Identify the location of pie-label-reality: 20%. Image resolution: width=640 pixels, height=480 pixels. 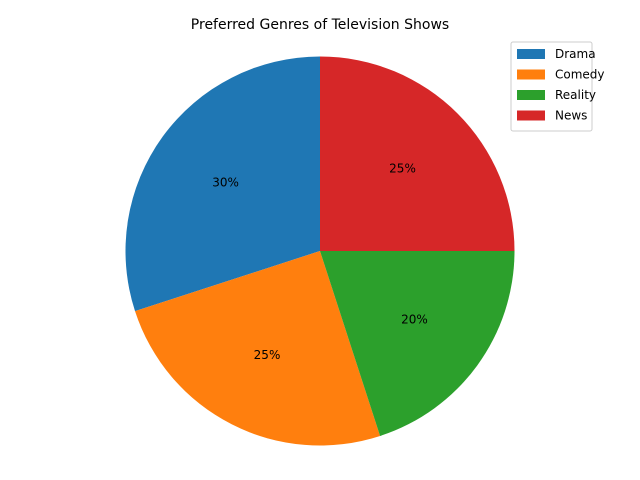
(414, 320).